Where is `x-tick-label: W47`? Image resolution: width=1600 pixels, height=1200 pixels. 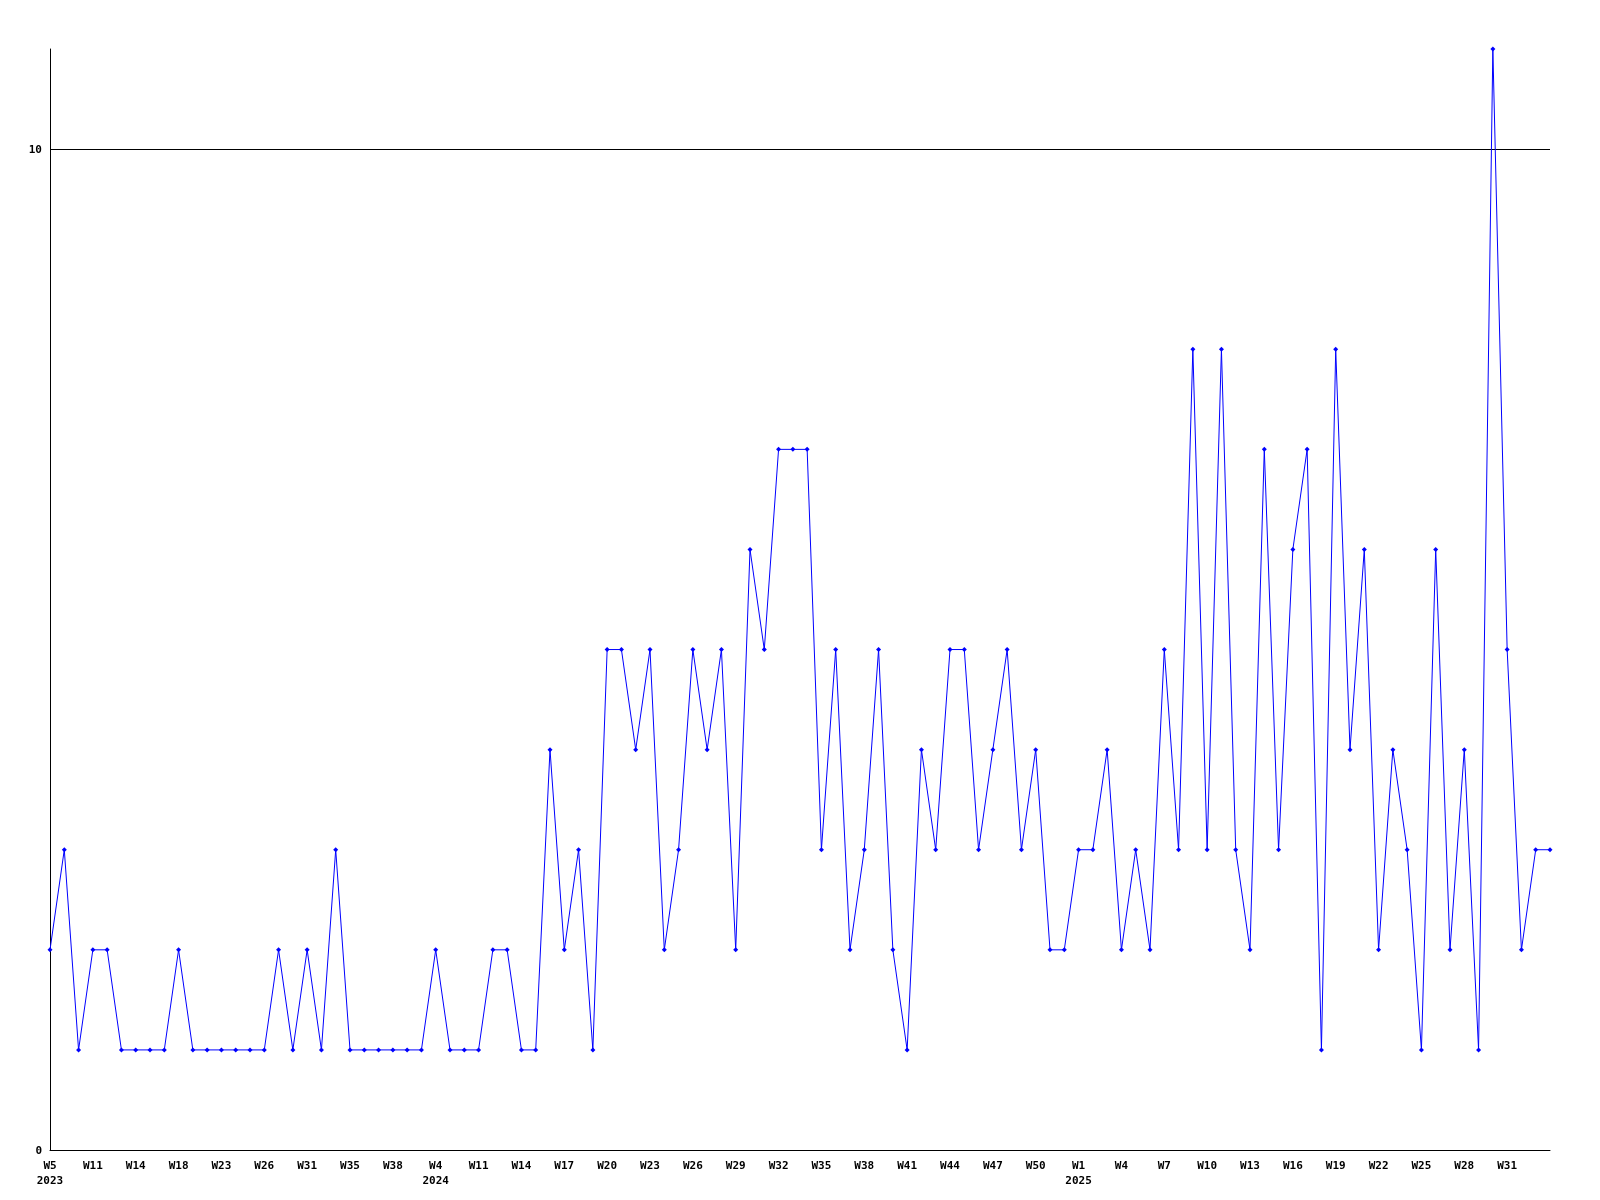 x-tick-label: W47 is located at coordinates (992, 1165).